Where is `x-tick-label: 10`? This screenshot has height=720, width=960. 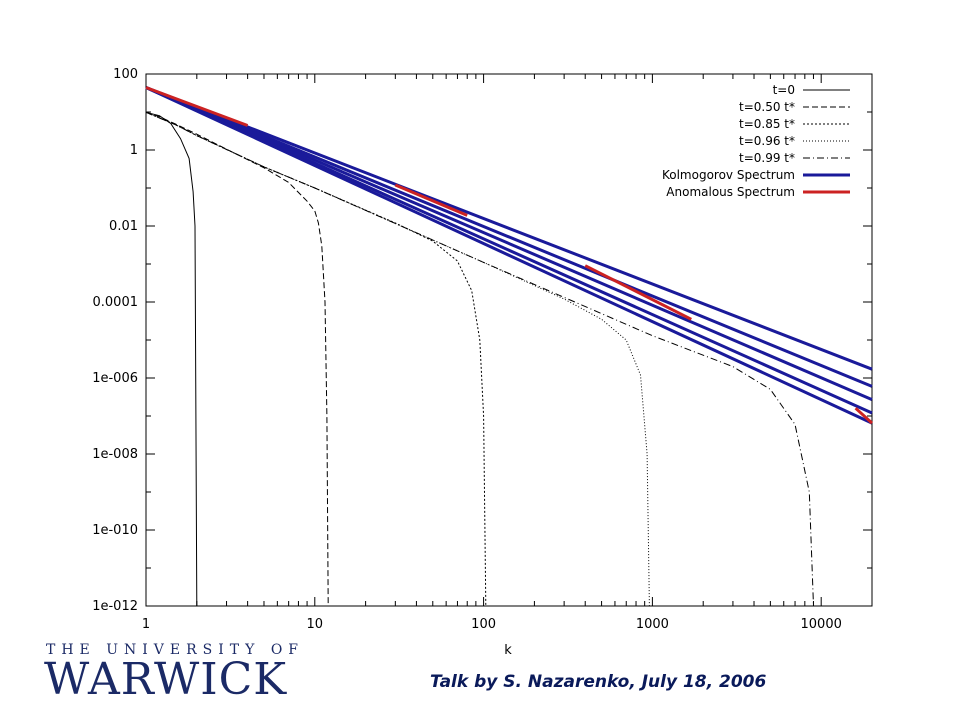
x-tick-label: 10 is located at coordinates (315, 624).